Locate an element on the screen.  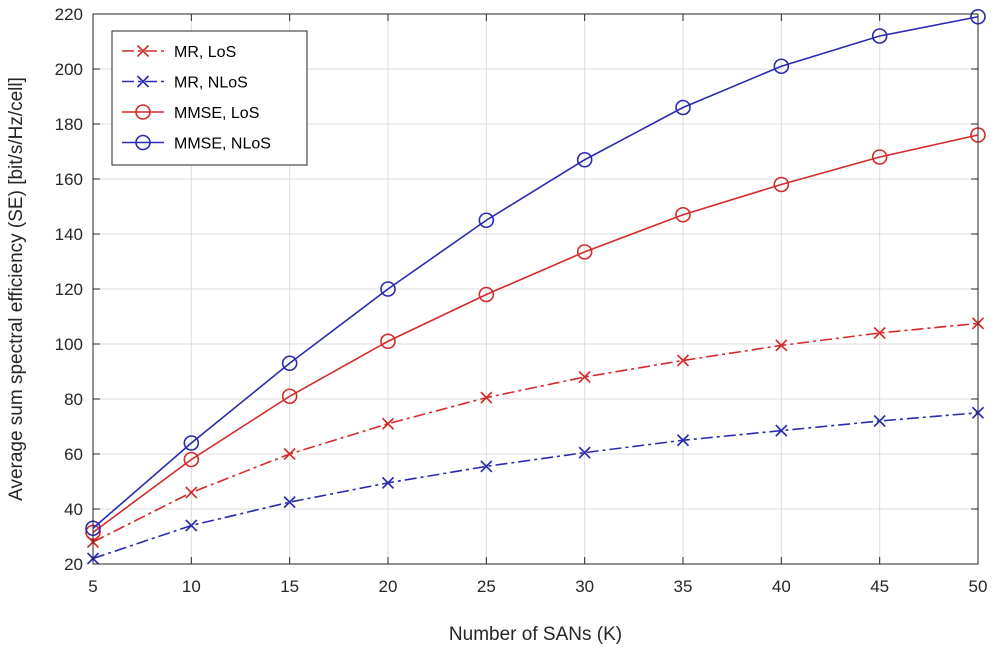
legend-label: MMSE, LoS is located at coordinates (216, 113).